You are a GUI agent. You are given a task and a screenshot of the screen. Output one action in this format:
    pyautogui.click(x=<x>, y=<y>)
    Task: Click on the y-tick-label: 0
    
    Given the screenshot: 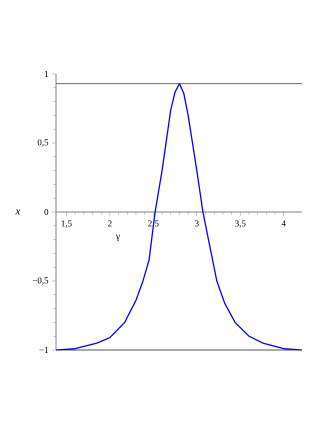 What is the action you would take?
    pyautogui.click(x=46, y=212)
    